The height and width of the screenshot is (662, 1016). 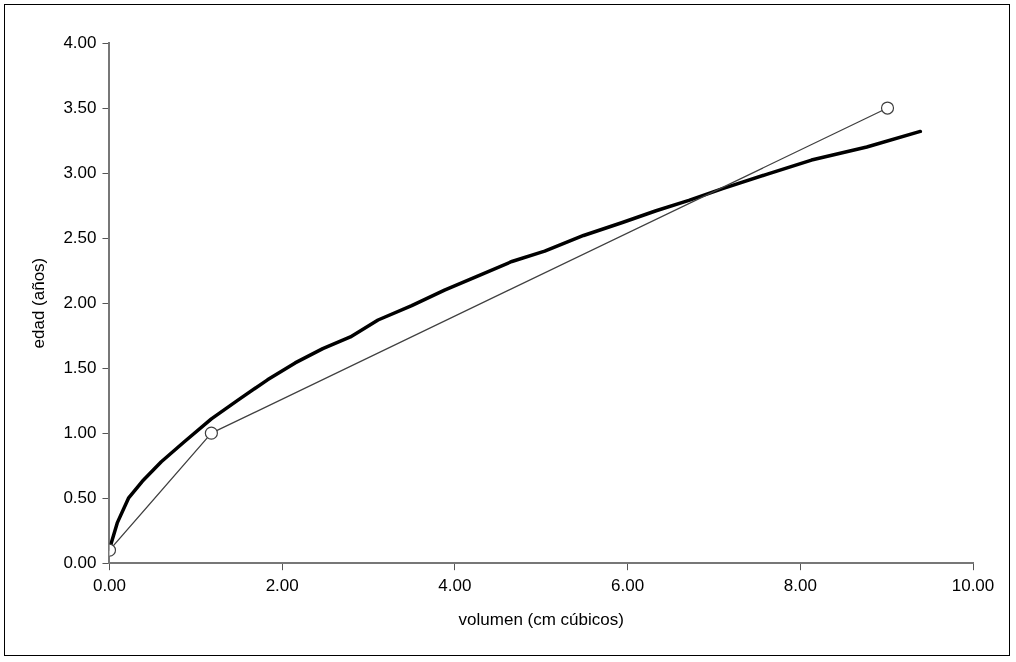 What do you see at coordinates (80, 302) in the screenshot?
I see `y-tick-label: 2.00` at bounding box center [80, 302].